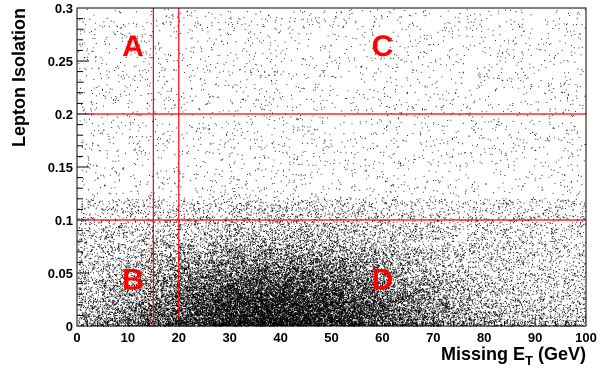 The image size is (600, 374). What do you see at coordinates (433, 337) in the screenshot?
I see `x-tick-label: 70` at bounding box center [433, 337].